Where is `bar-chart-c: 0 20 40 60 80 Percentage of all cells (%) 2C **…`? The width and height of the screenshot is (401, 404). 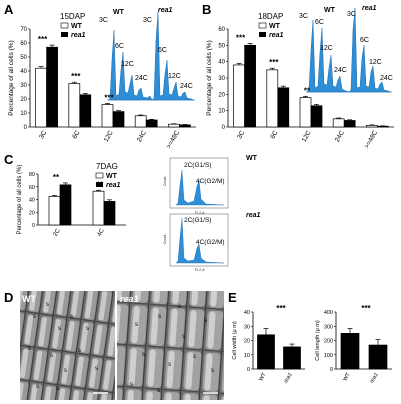 bar-chart-c: 0 20 40 60 80 Percentage of all cells (%) 2C **… is located at coordinates (71, 201).